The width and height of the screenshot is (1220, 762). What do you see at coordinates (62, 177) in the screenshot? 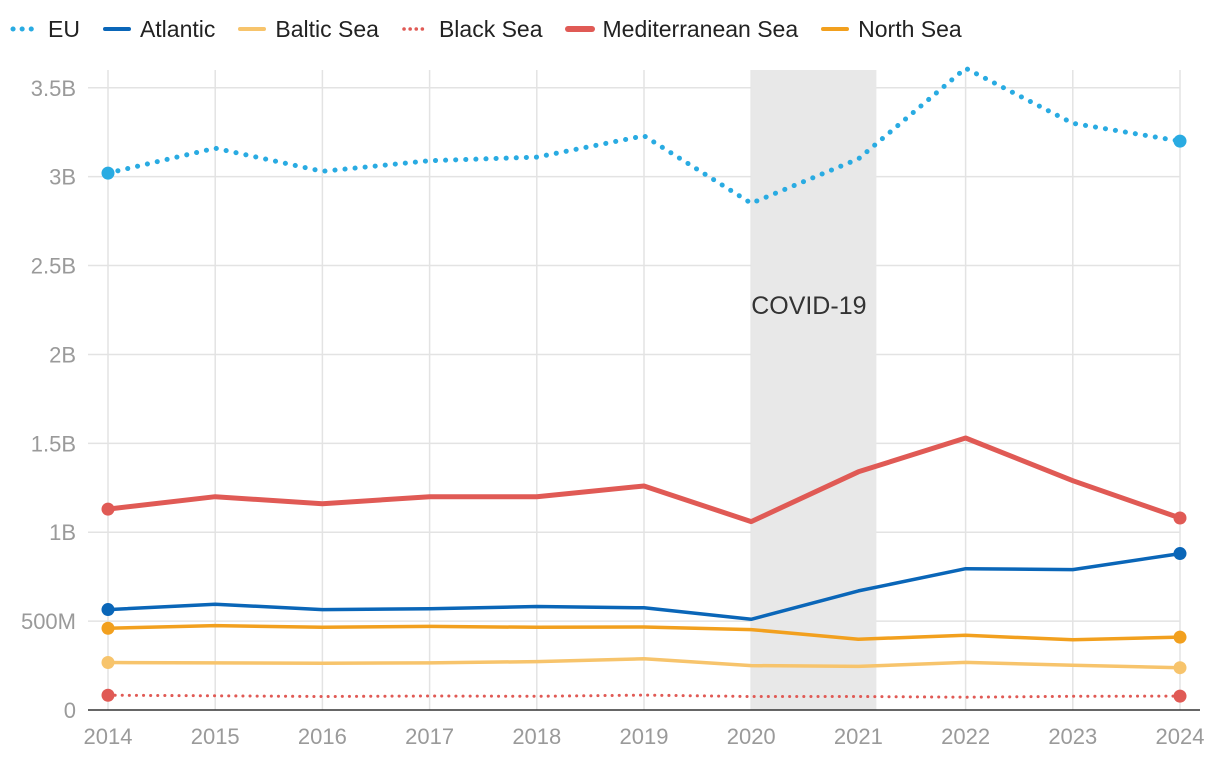
I see `y-tick-label: 3B` at bounding box center [62, 177].